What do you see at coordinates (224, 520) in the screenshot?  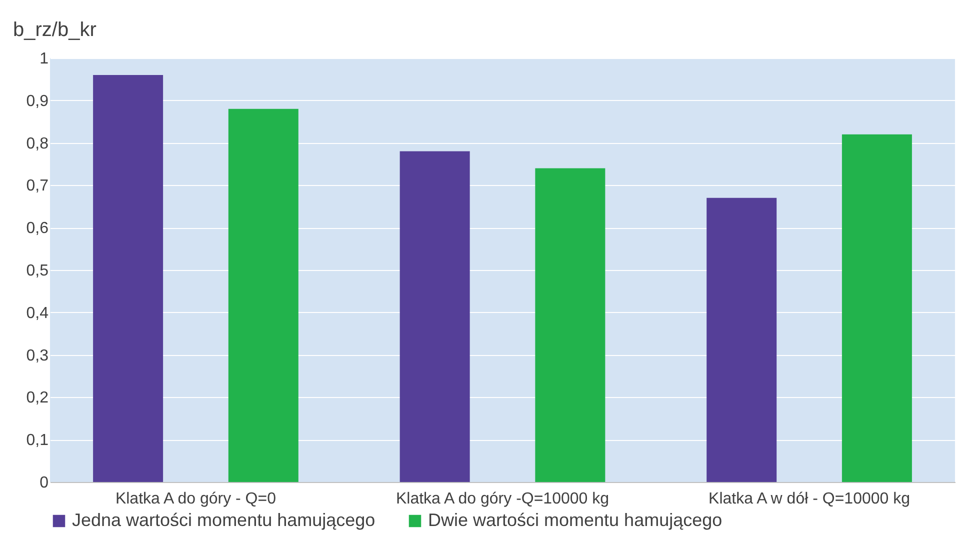 I see `legend-label: Jedna wartości momentu hamującego` at bounding box center [224, 520].